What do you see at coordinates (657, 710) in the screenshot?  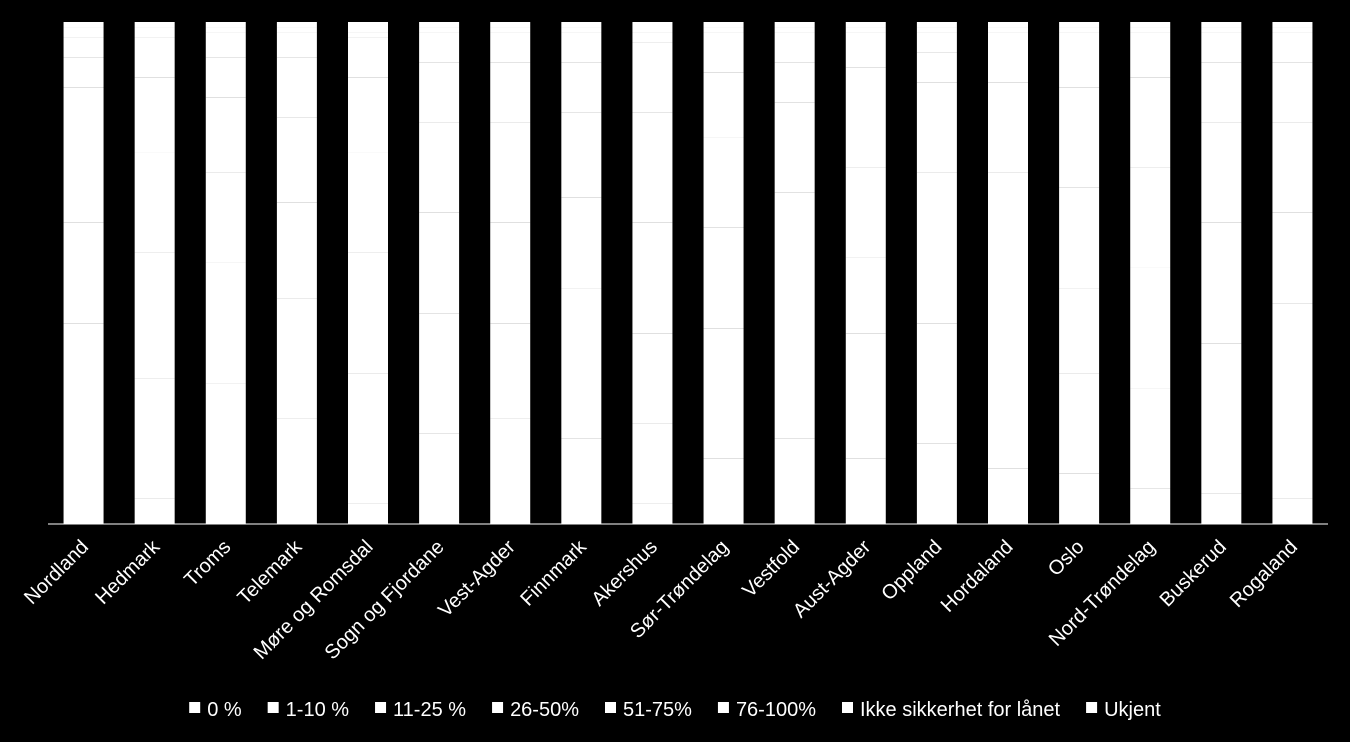 I see `legend-label: 51-75%` at bounding box center [657, 710].